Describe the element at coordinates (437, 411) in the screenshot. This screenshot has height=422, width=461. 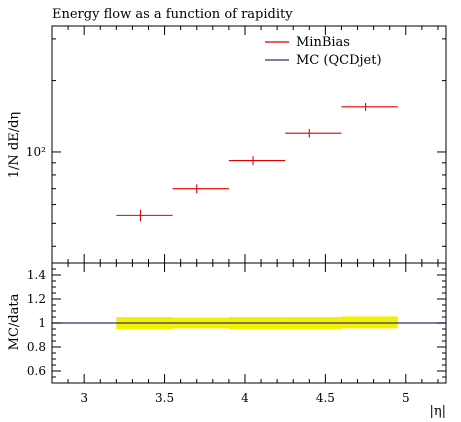
I see `x-axis-label: |η|` at that location.